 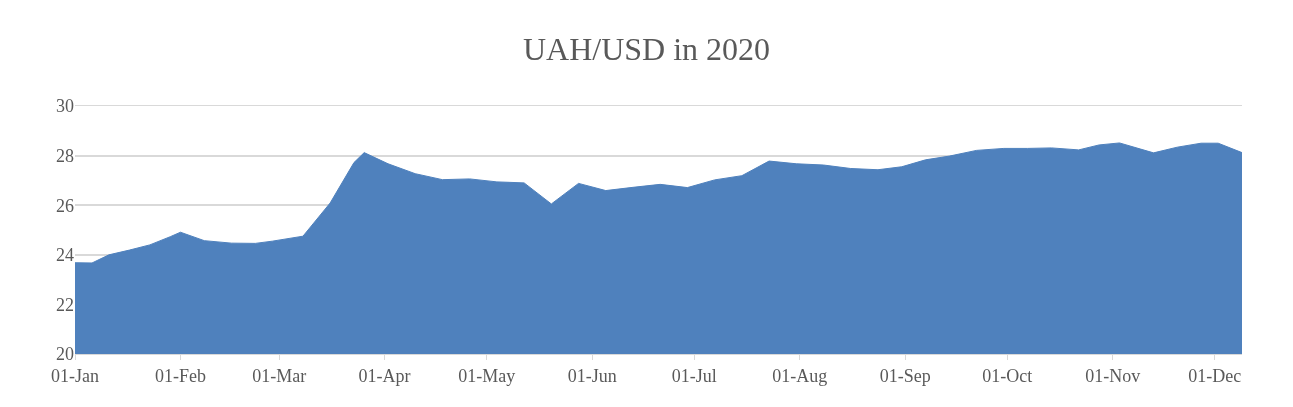 What do you see at coordinates (65, 354) in the screenshot?
I see `y-tick-label: 20` at bounding box center [65, 354].